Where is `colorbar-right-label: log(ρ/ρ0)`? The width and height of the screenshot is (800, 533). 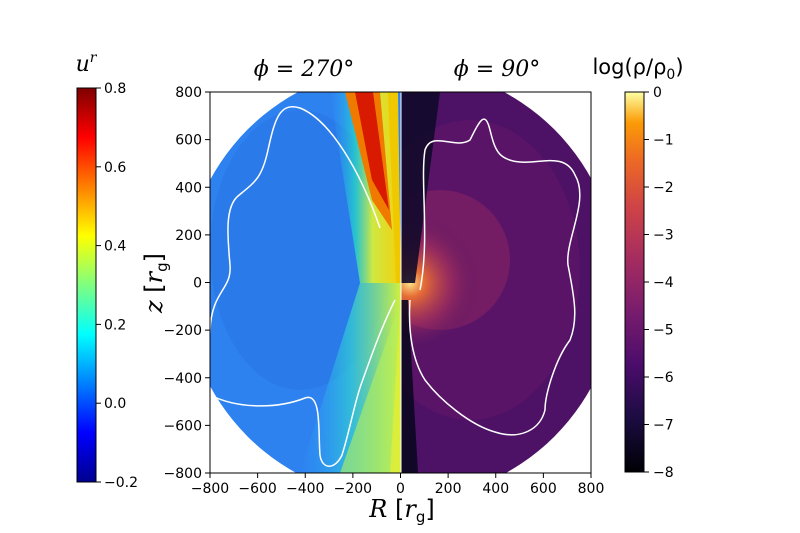 colorbar-right-label: log(ρ/ρ0) is located at coordinates (637, 69).